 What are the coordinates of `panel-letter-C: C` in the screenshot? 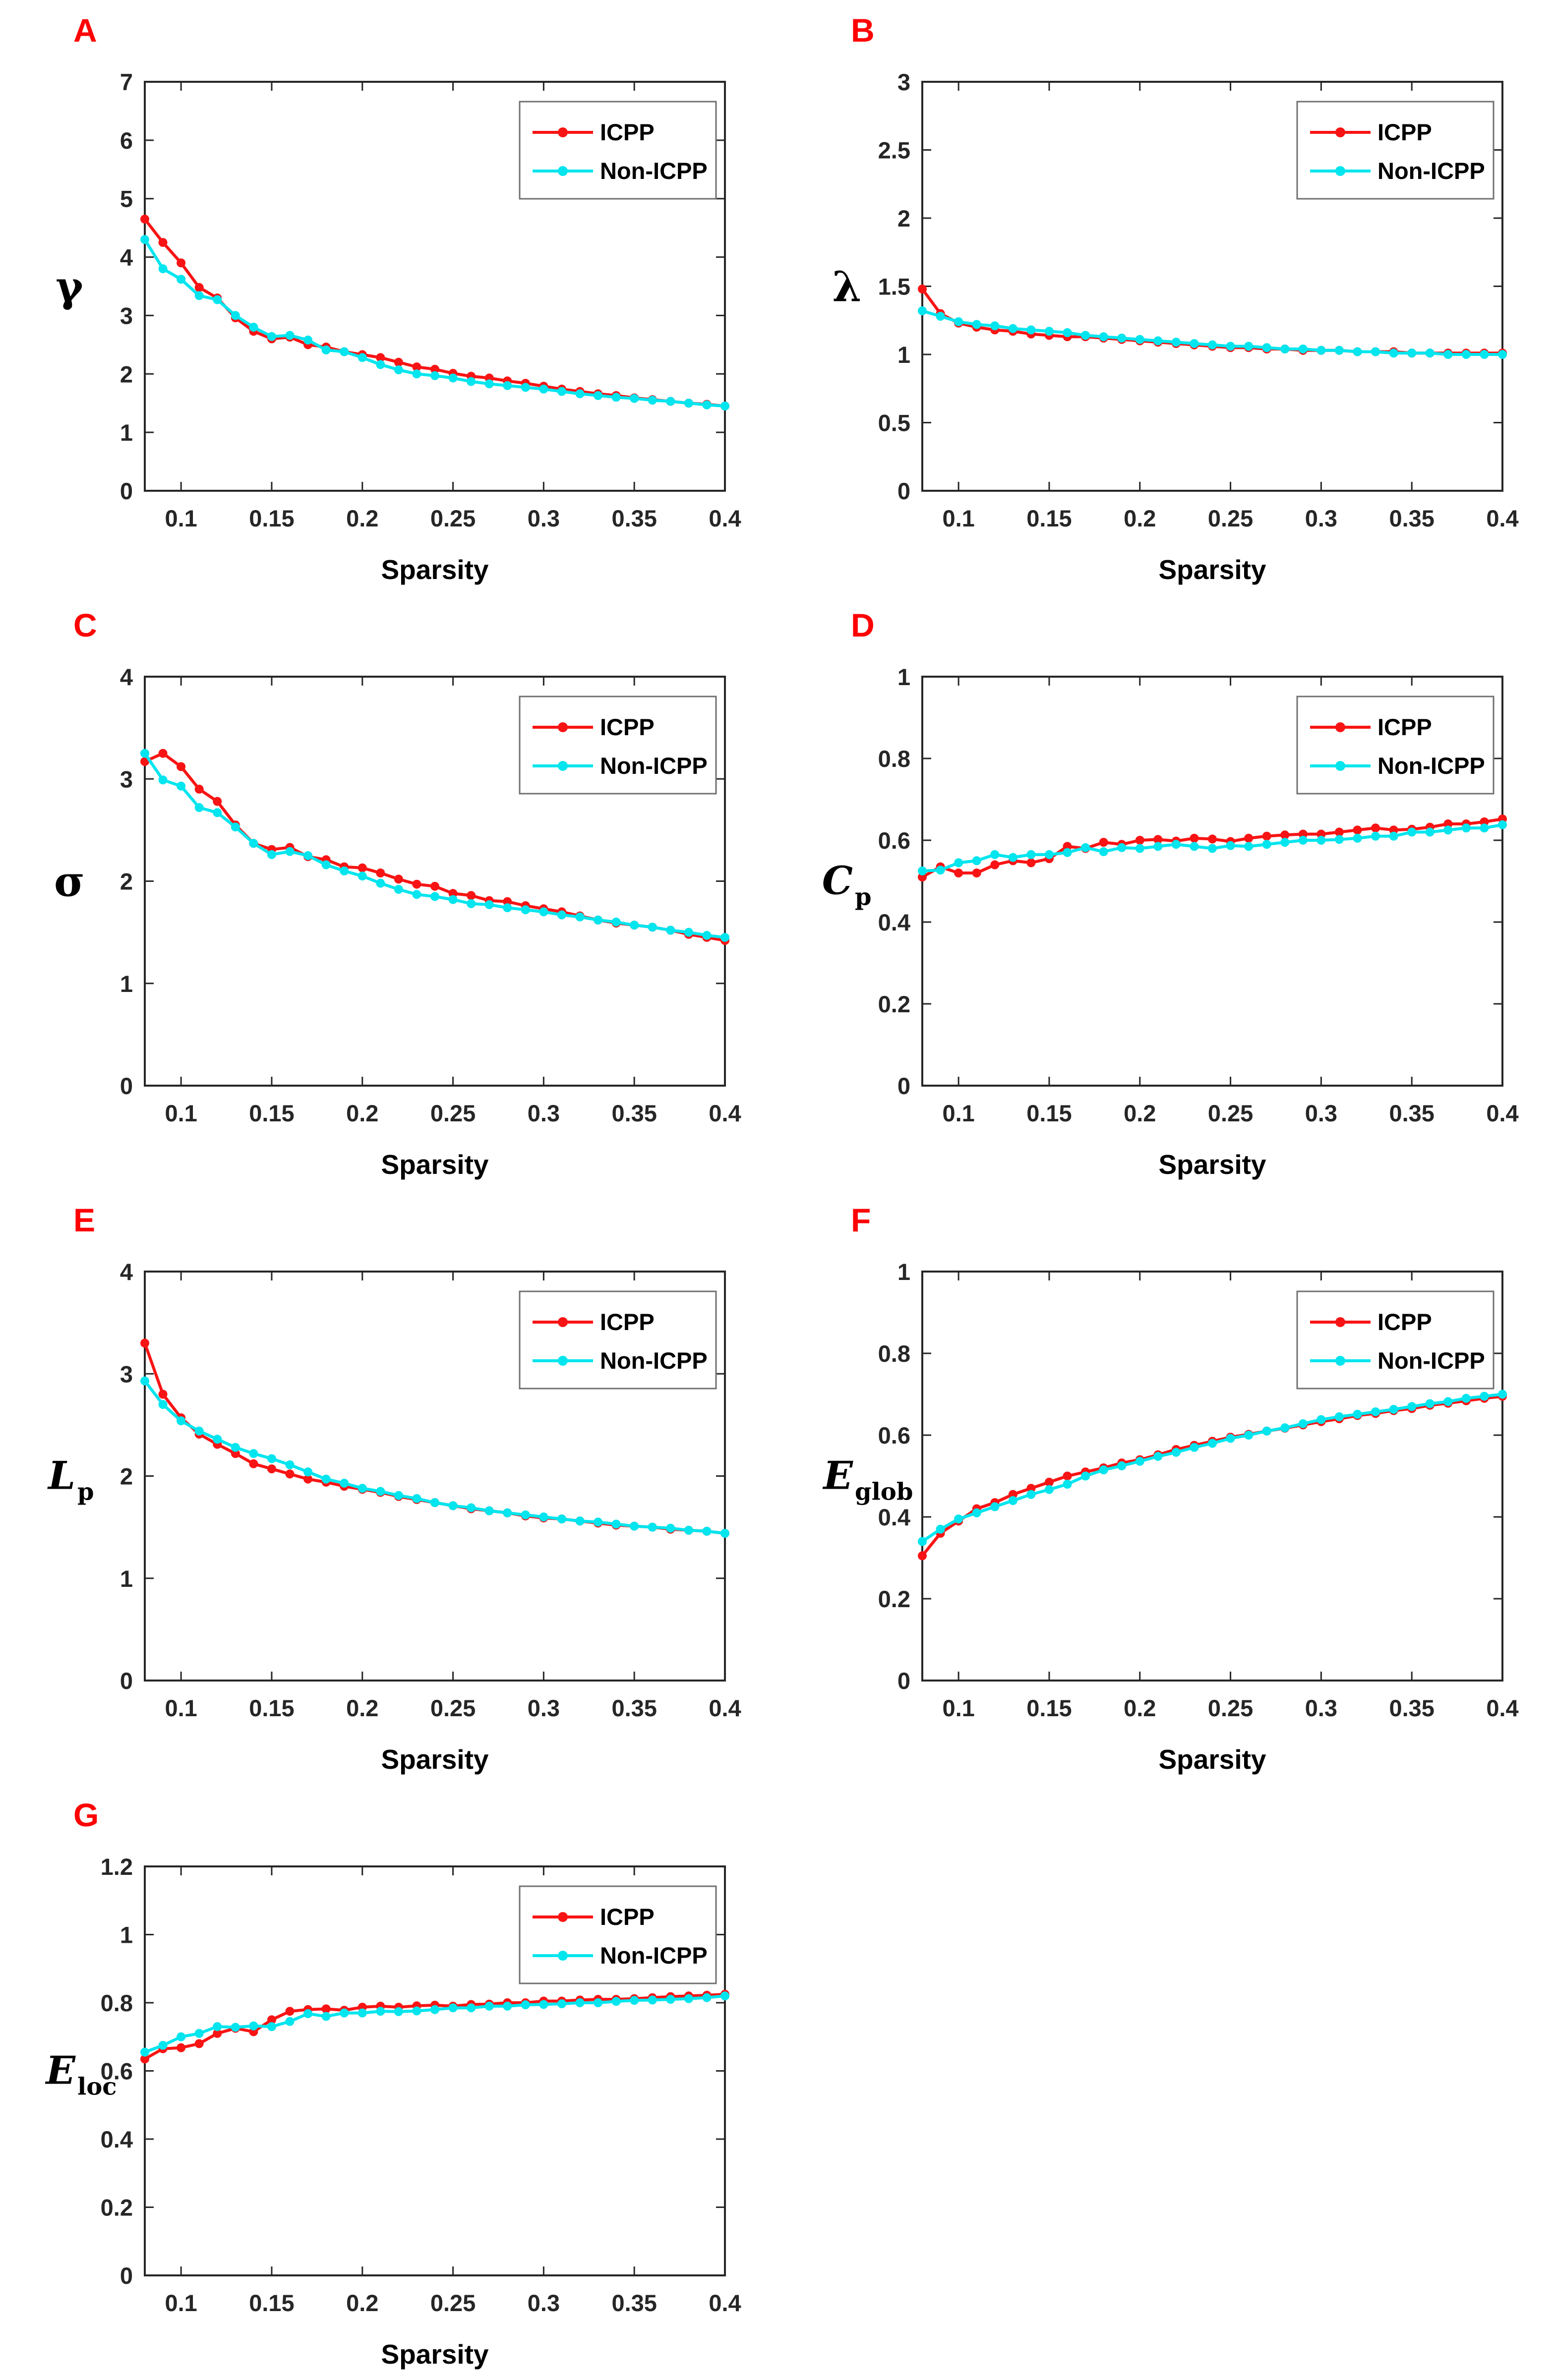 It's located at (85, 625).